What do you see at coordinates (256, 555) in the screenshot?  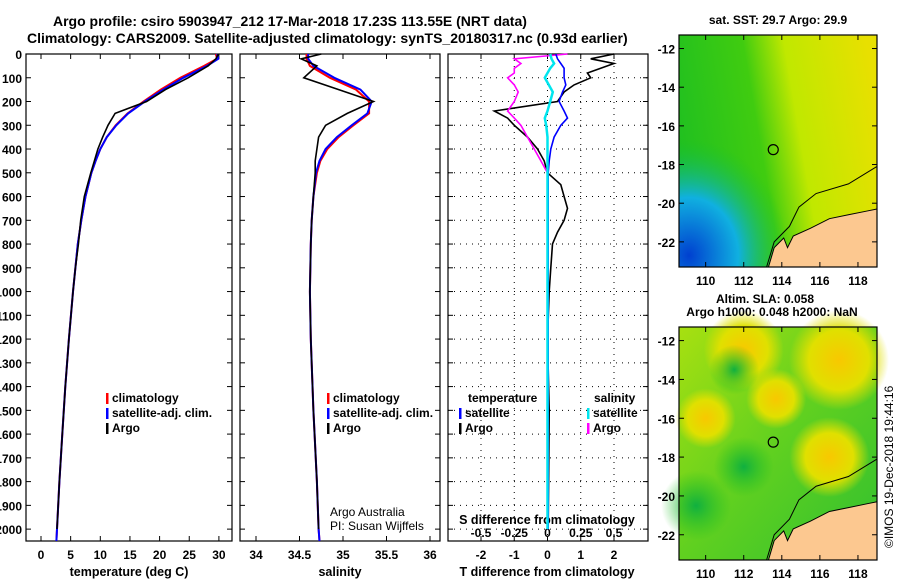 I see `x-tick-label: 34` at bounding box center [256, 555].